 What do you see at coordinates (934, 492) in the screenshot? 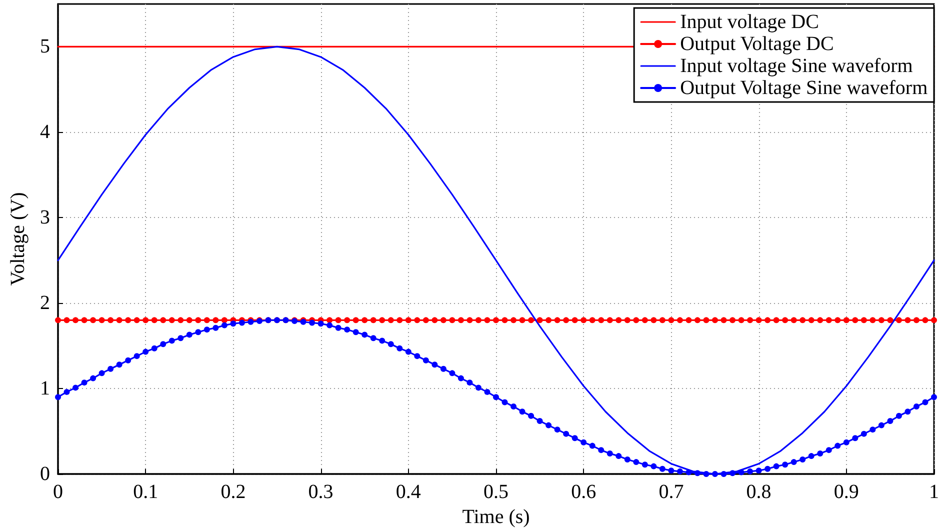
I see `x-tick-label: 1` at bounding box center [934, 492].